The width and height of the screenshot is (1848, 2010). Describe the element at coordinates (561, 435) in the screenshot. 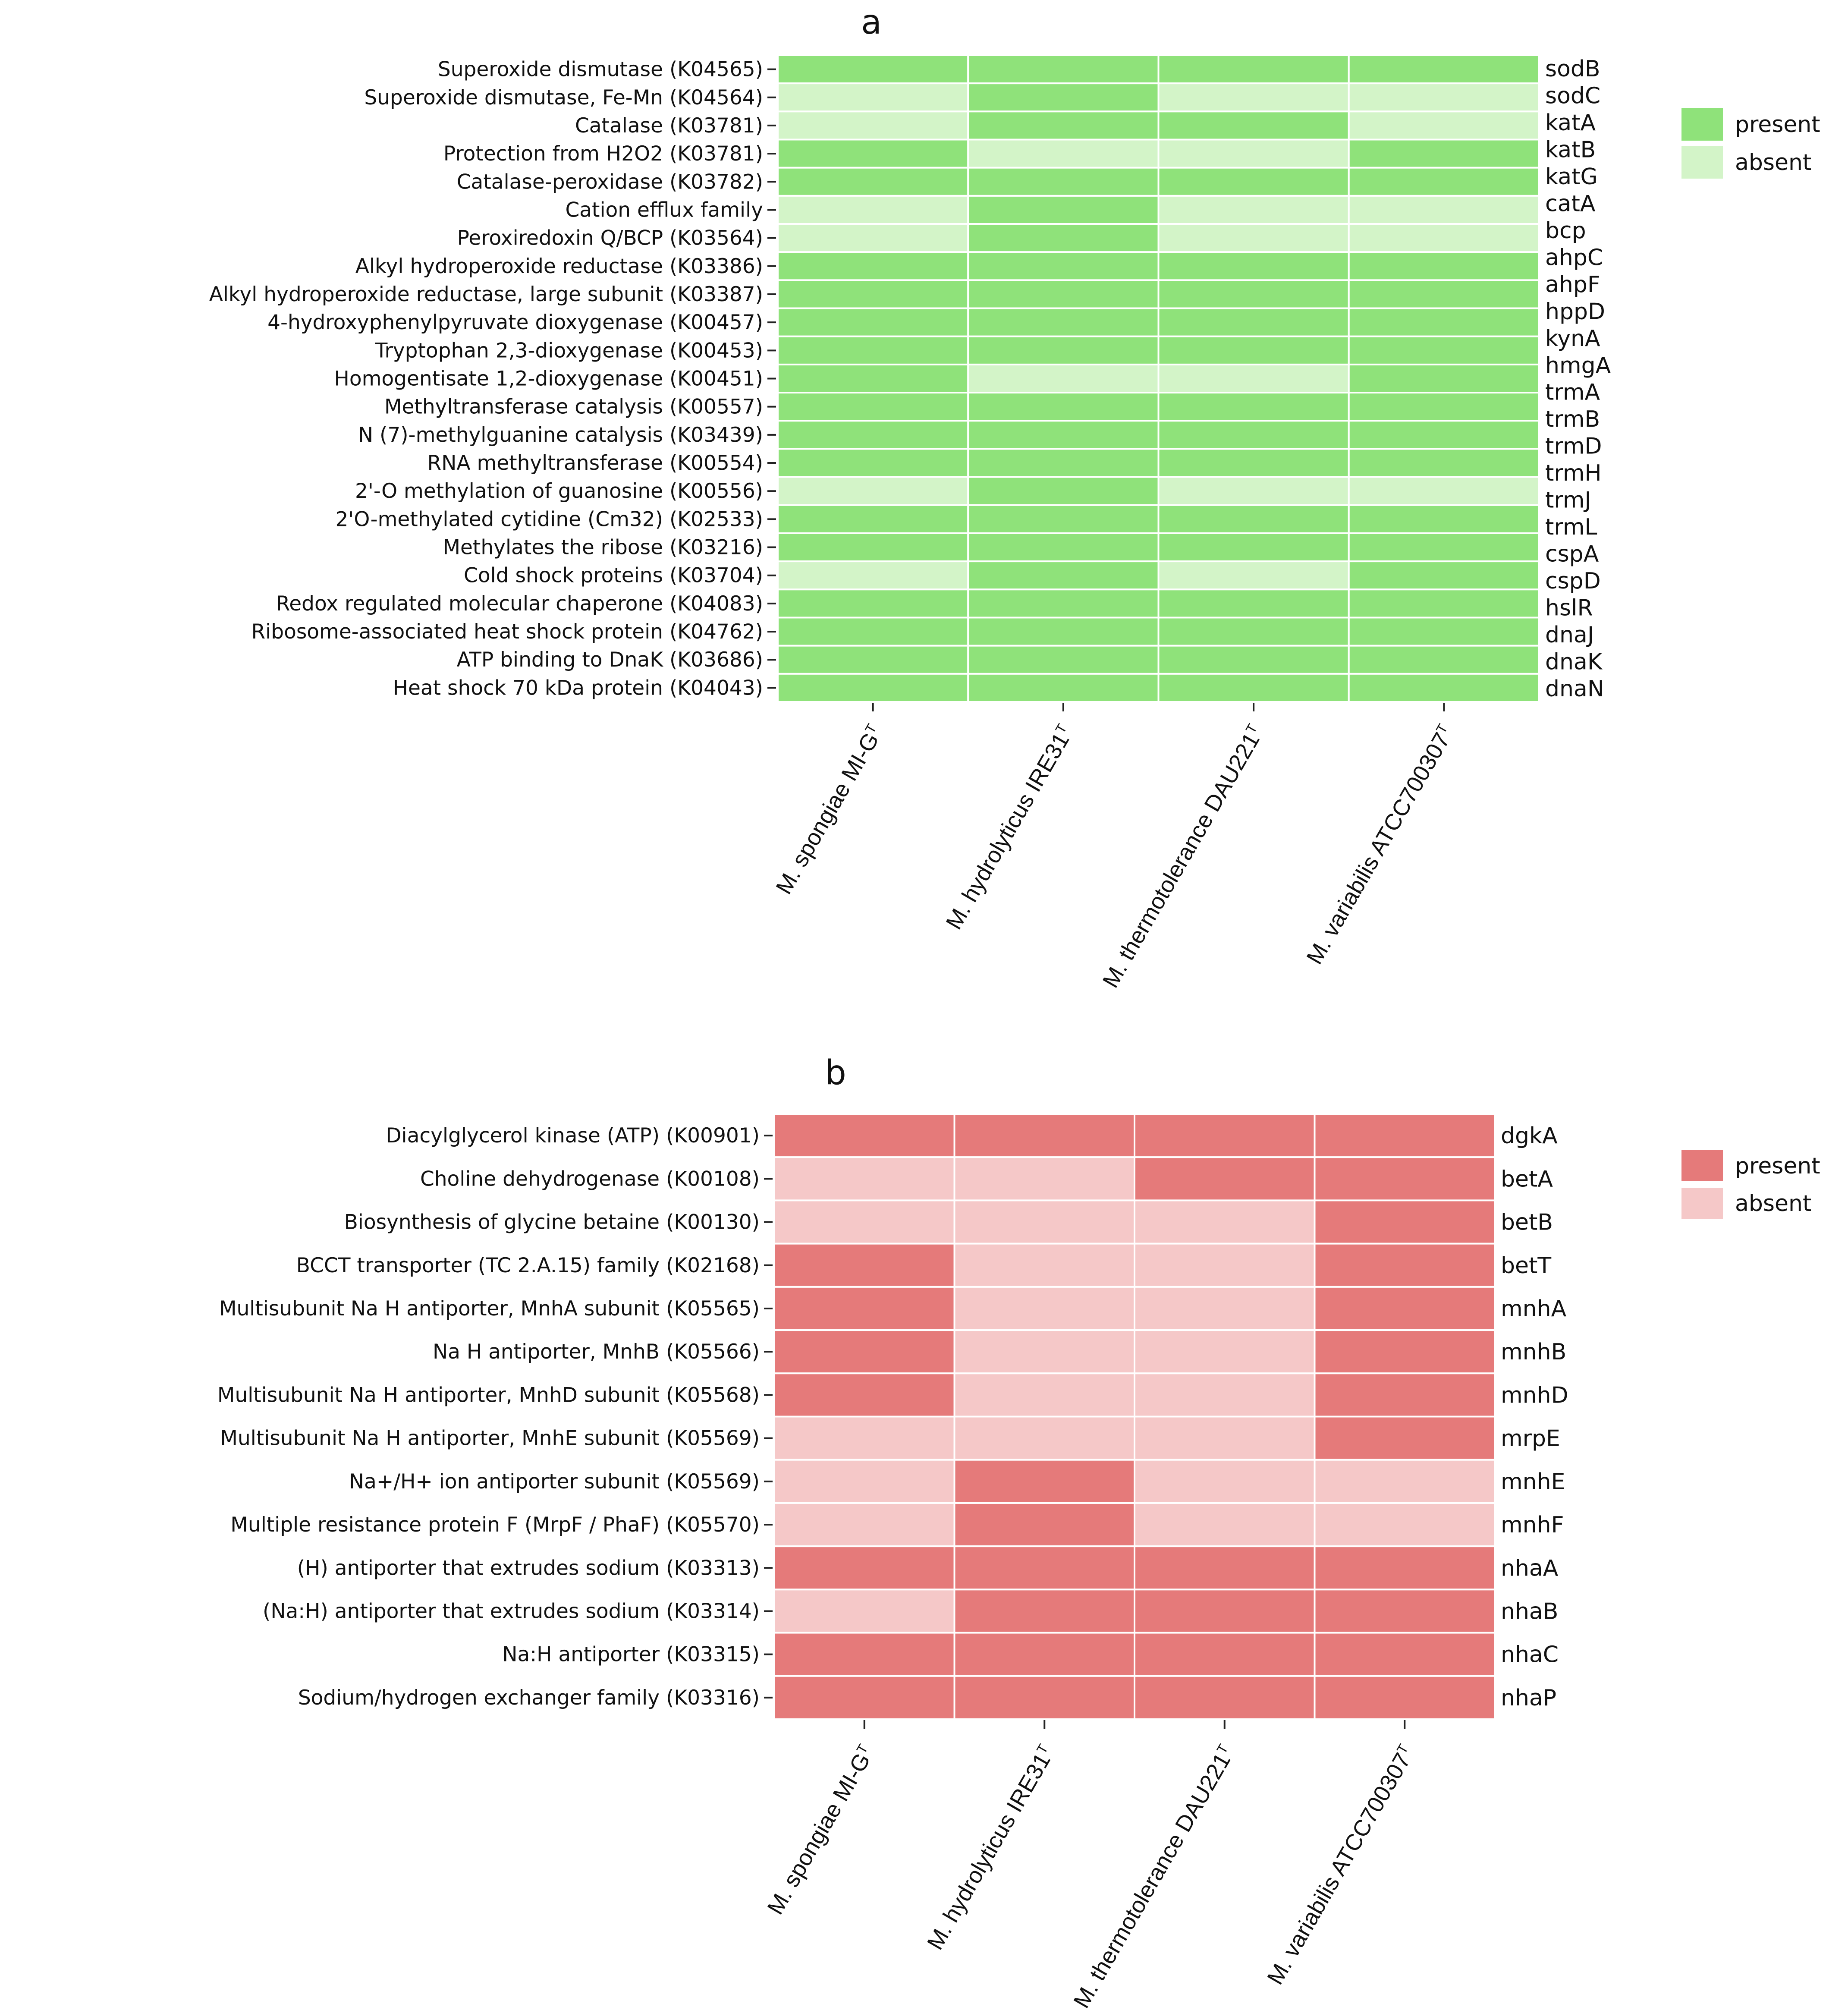

I see `row-label: N (7)-methylguanine catalysis (K03439)` at that location.